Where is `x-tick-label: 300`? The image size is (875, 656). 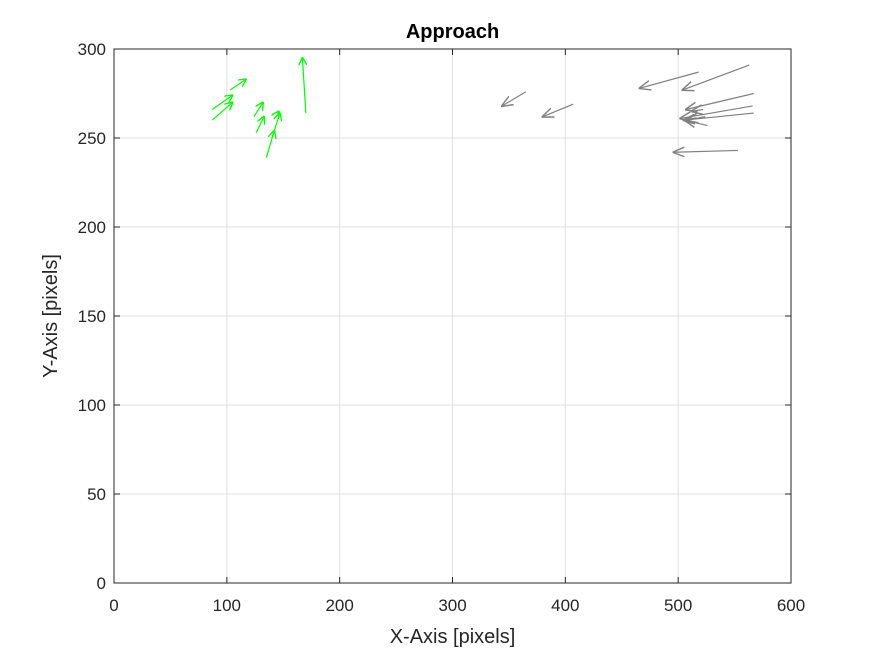 x-tick-label: 300 is located at coordinates (452, 605).